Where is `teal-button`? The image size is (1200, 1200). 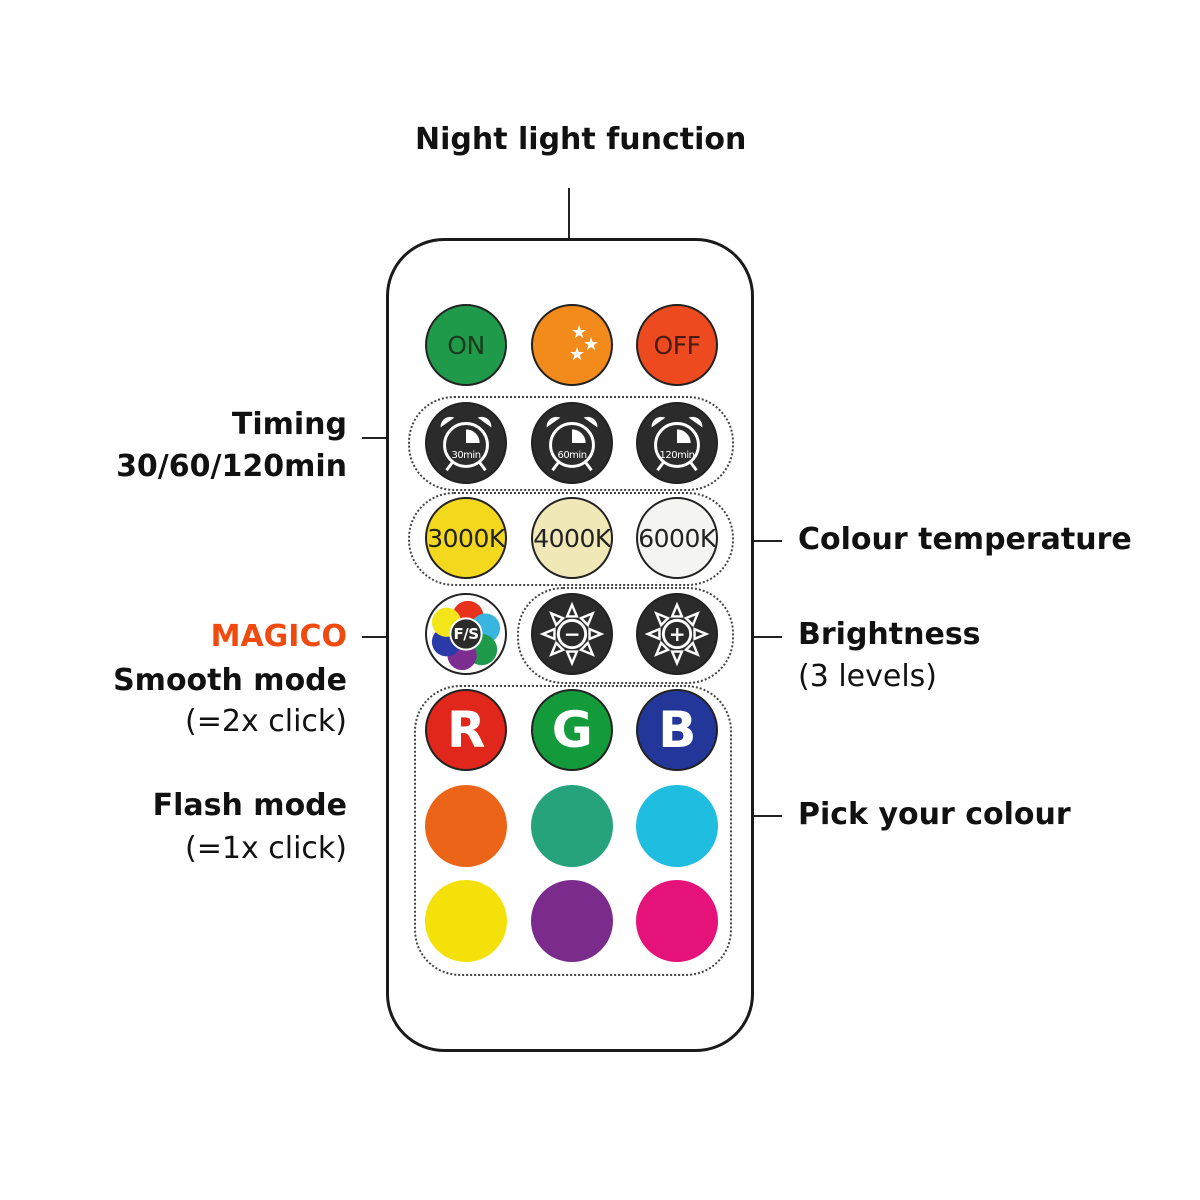 teal-button is located at coordinates (572, 826).